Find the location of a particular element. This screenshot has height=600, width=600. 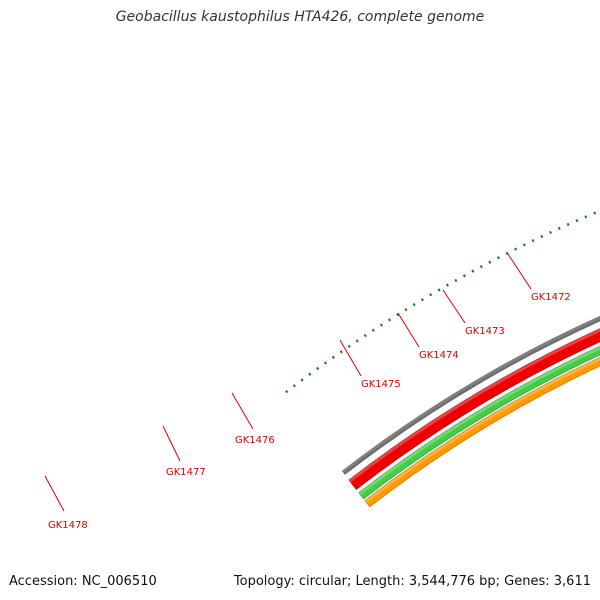

reverse-cds is located at coordinates (479, 422).